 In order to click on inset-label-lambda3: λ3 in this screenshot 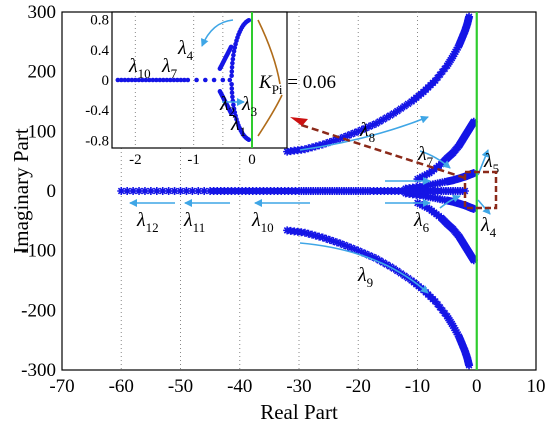, I will do `click(249, 106)`.